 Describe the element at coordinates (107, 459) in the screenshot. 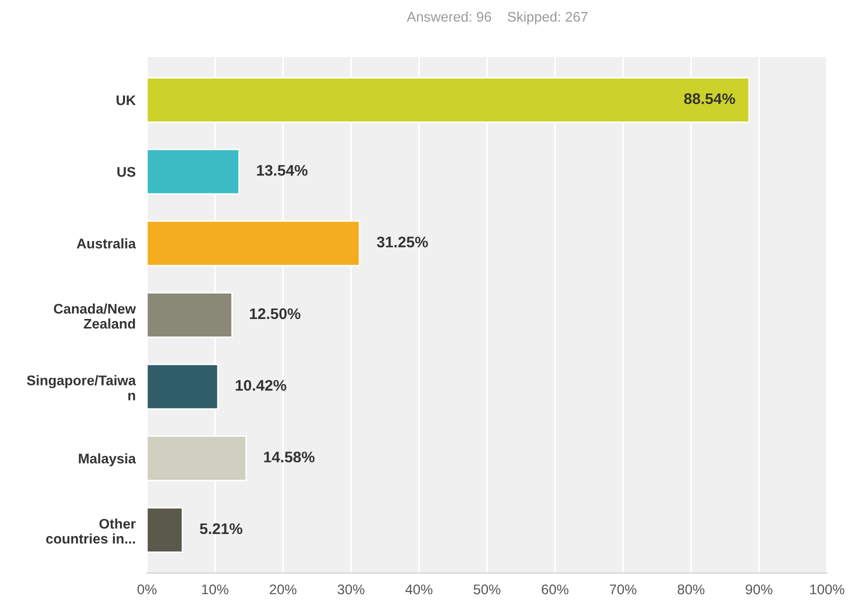

I see `y-tick-label: Malaysia` at that location.